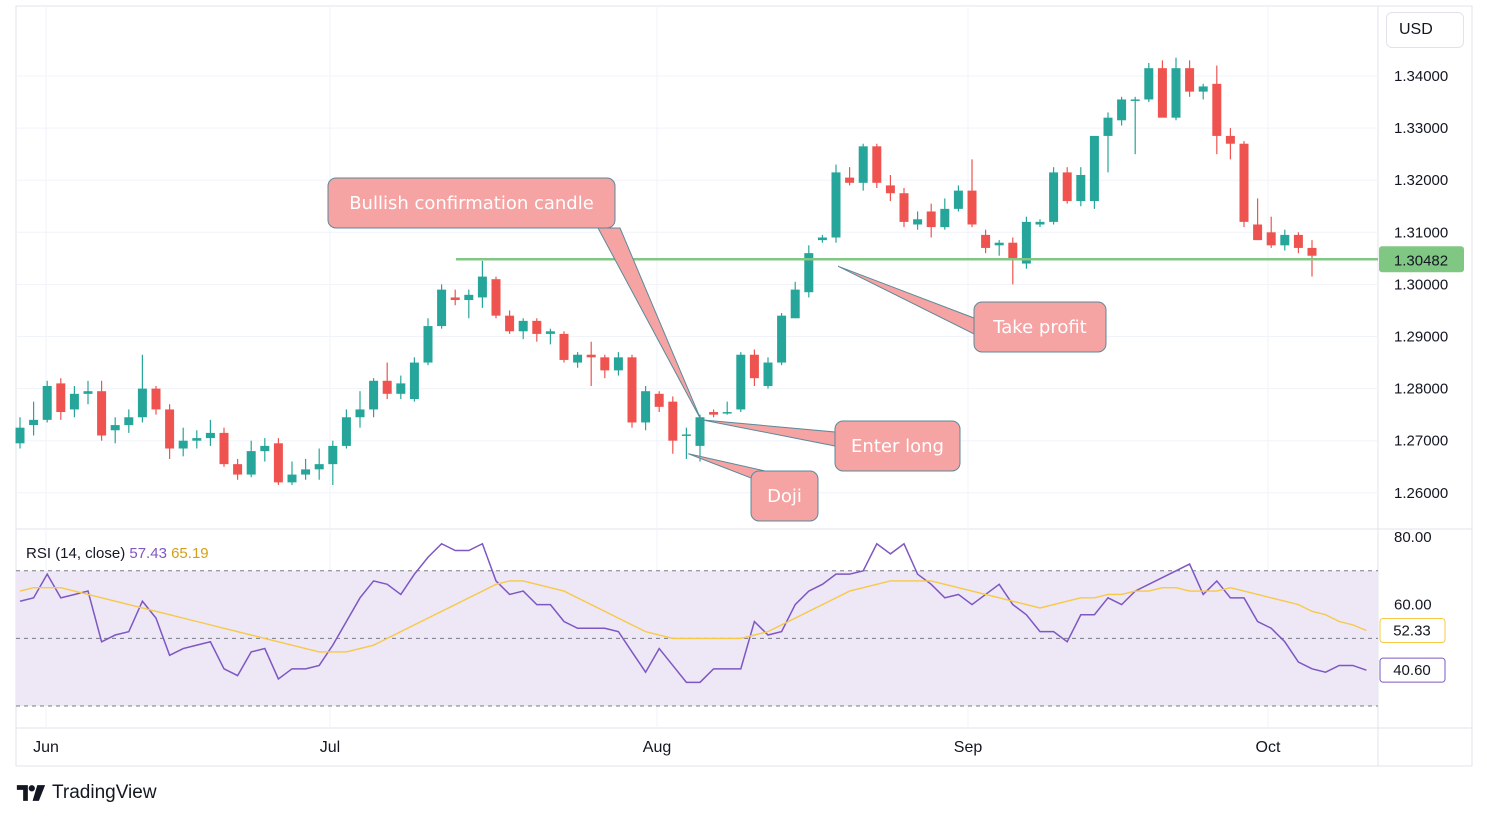  Describe the element at coordinates (649, 324) in the screenshot. I see `callout-pointer` at that location.